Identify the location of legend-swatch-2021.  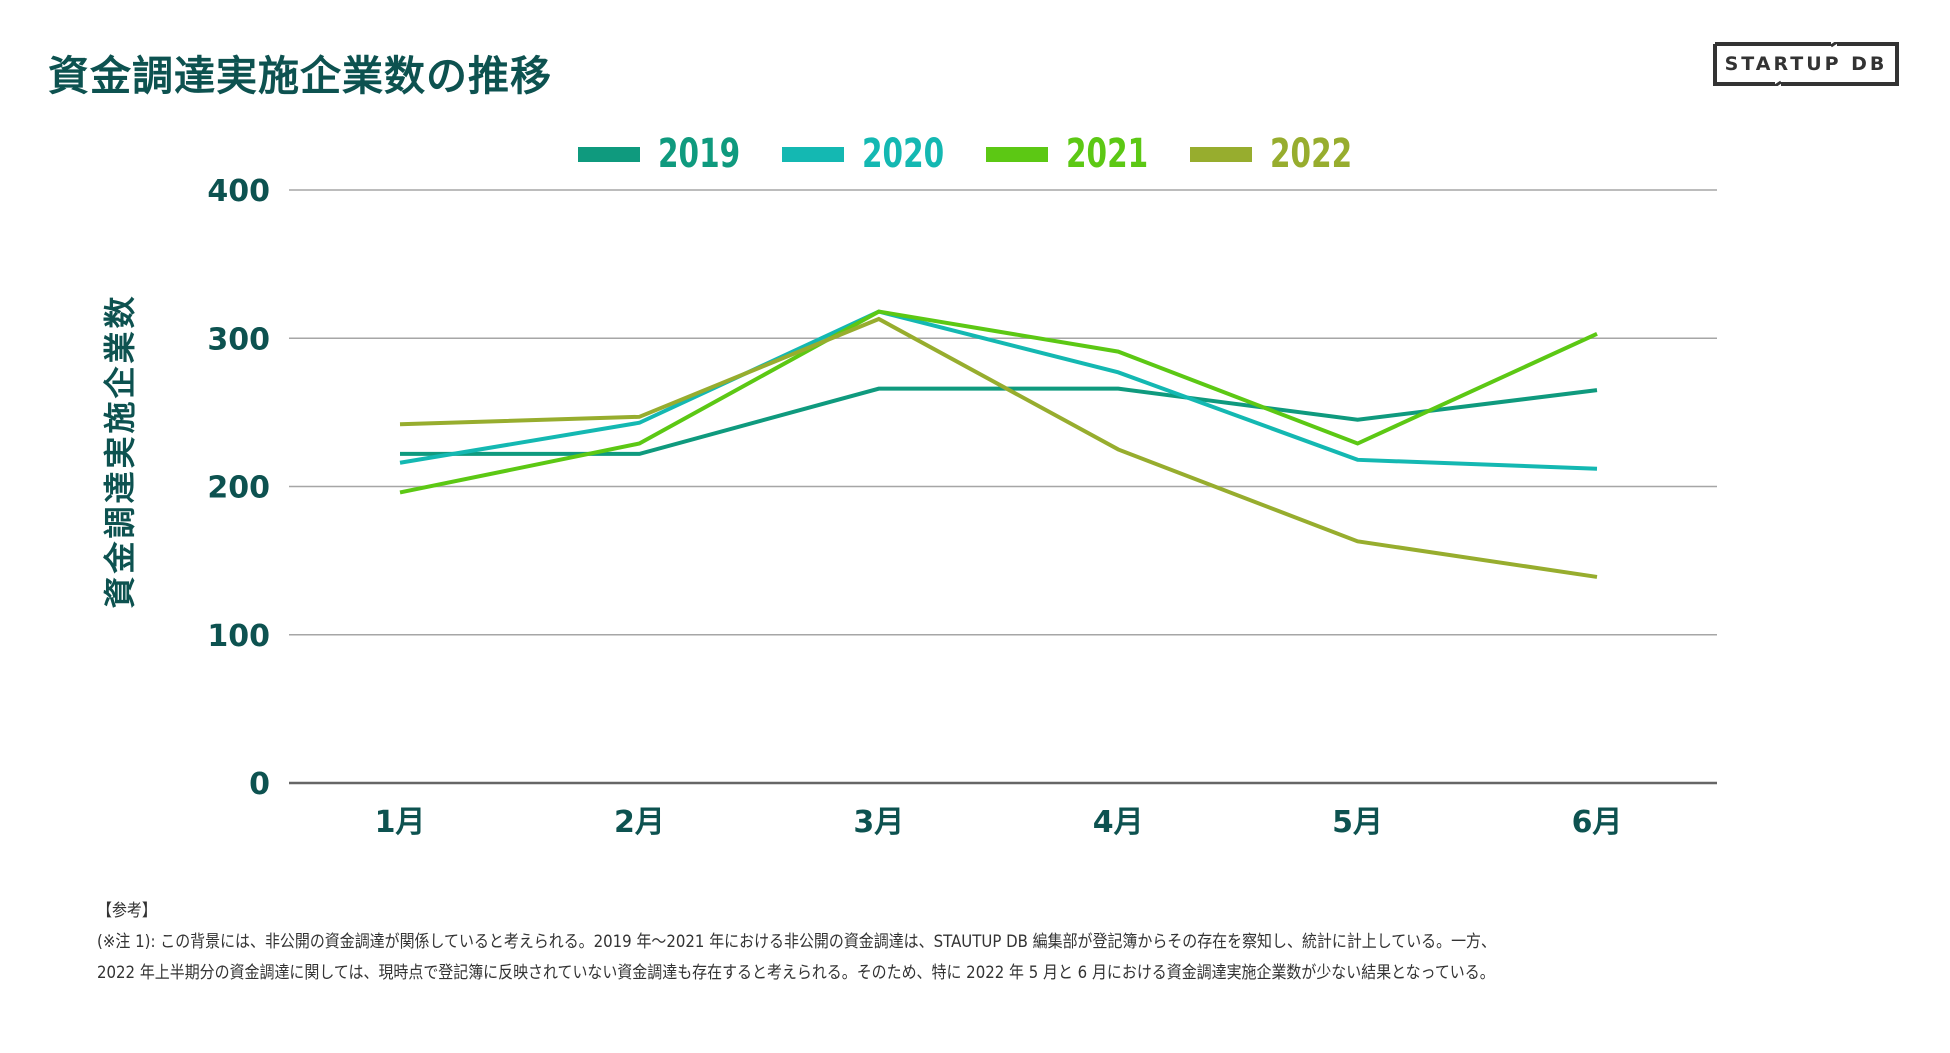
(1017, 154).